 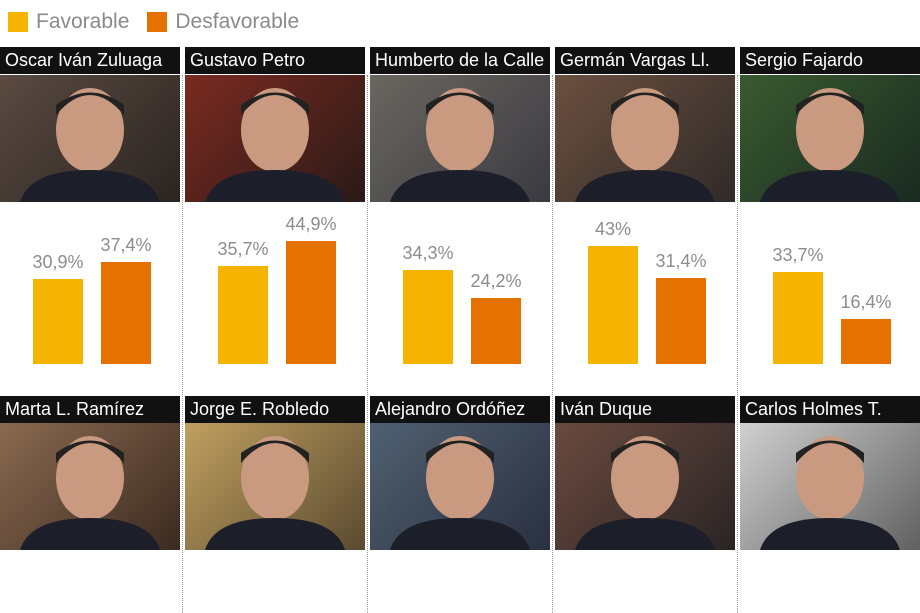 What do you see at coordinates (645, 60) in the screenshot?
I see `candidate-name: Germán Vargas Ll.` at bounding box center [645, 60].